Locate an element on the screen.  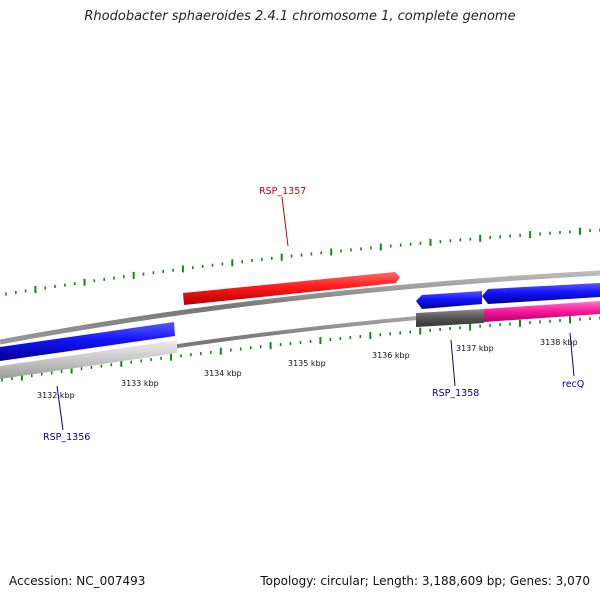
tick-label-3136: 3136 kbp is located at coordinates (391, 355).